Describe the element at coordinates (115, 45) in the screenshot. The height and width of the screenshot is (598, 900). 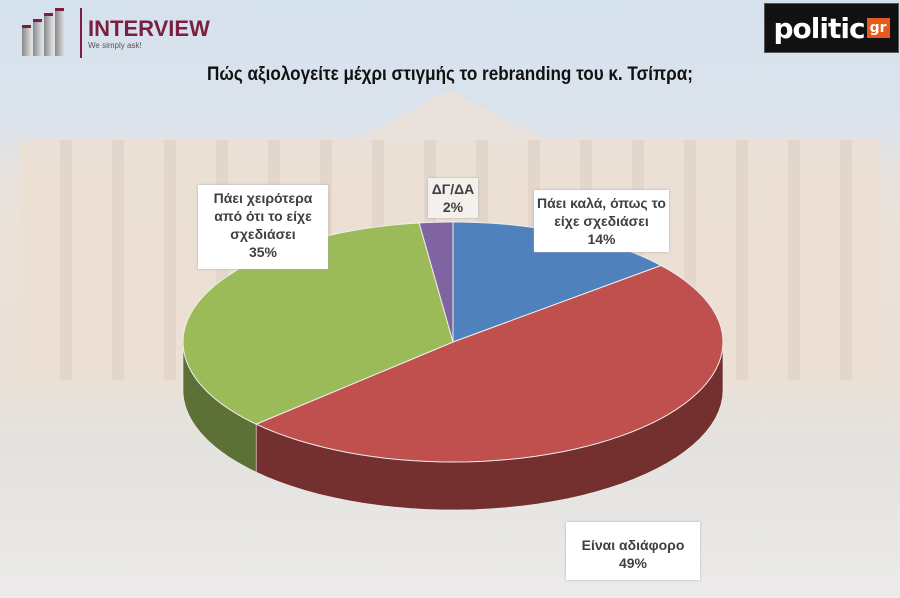
I see `logo-tagline: We simply ask!` at that location.